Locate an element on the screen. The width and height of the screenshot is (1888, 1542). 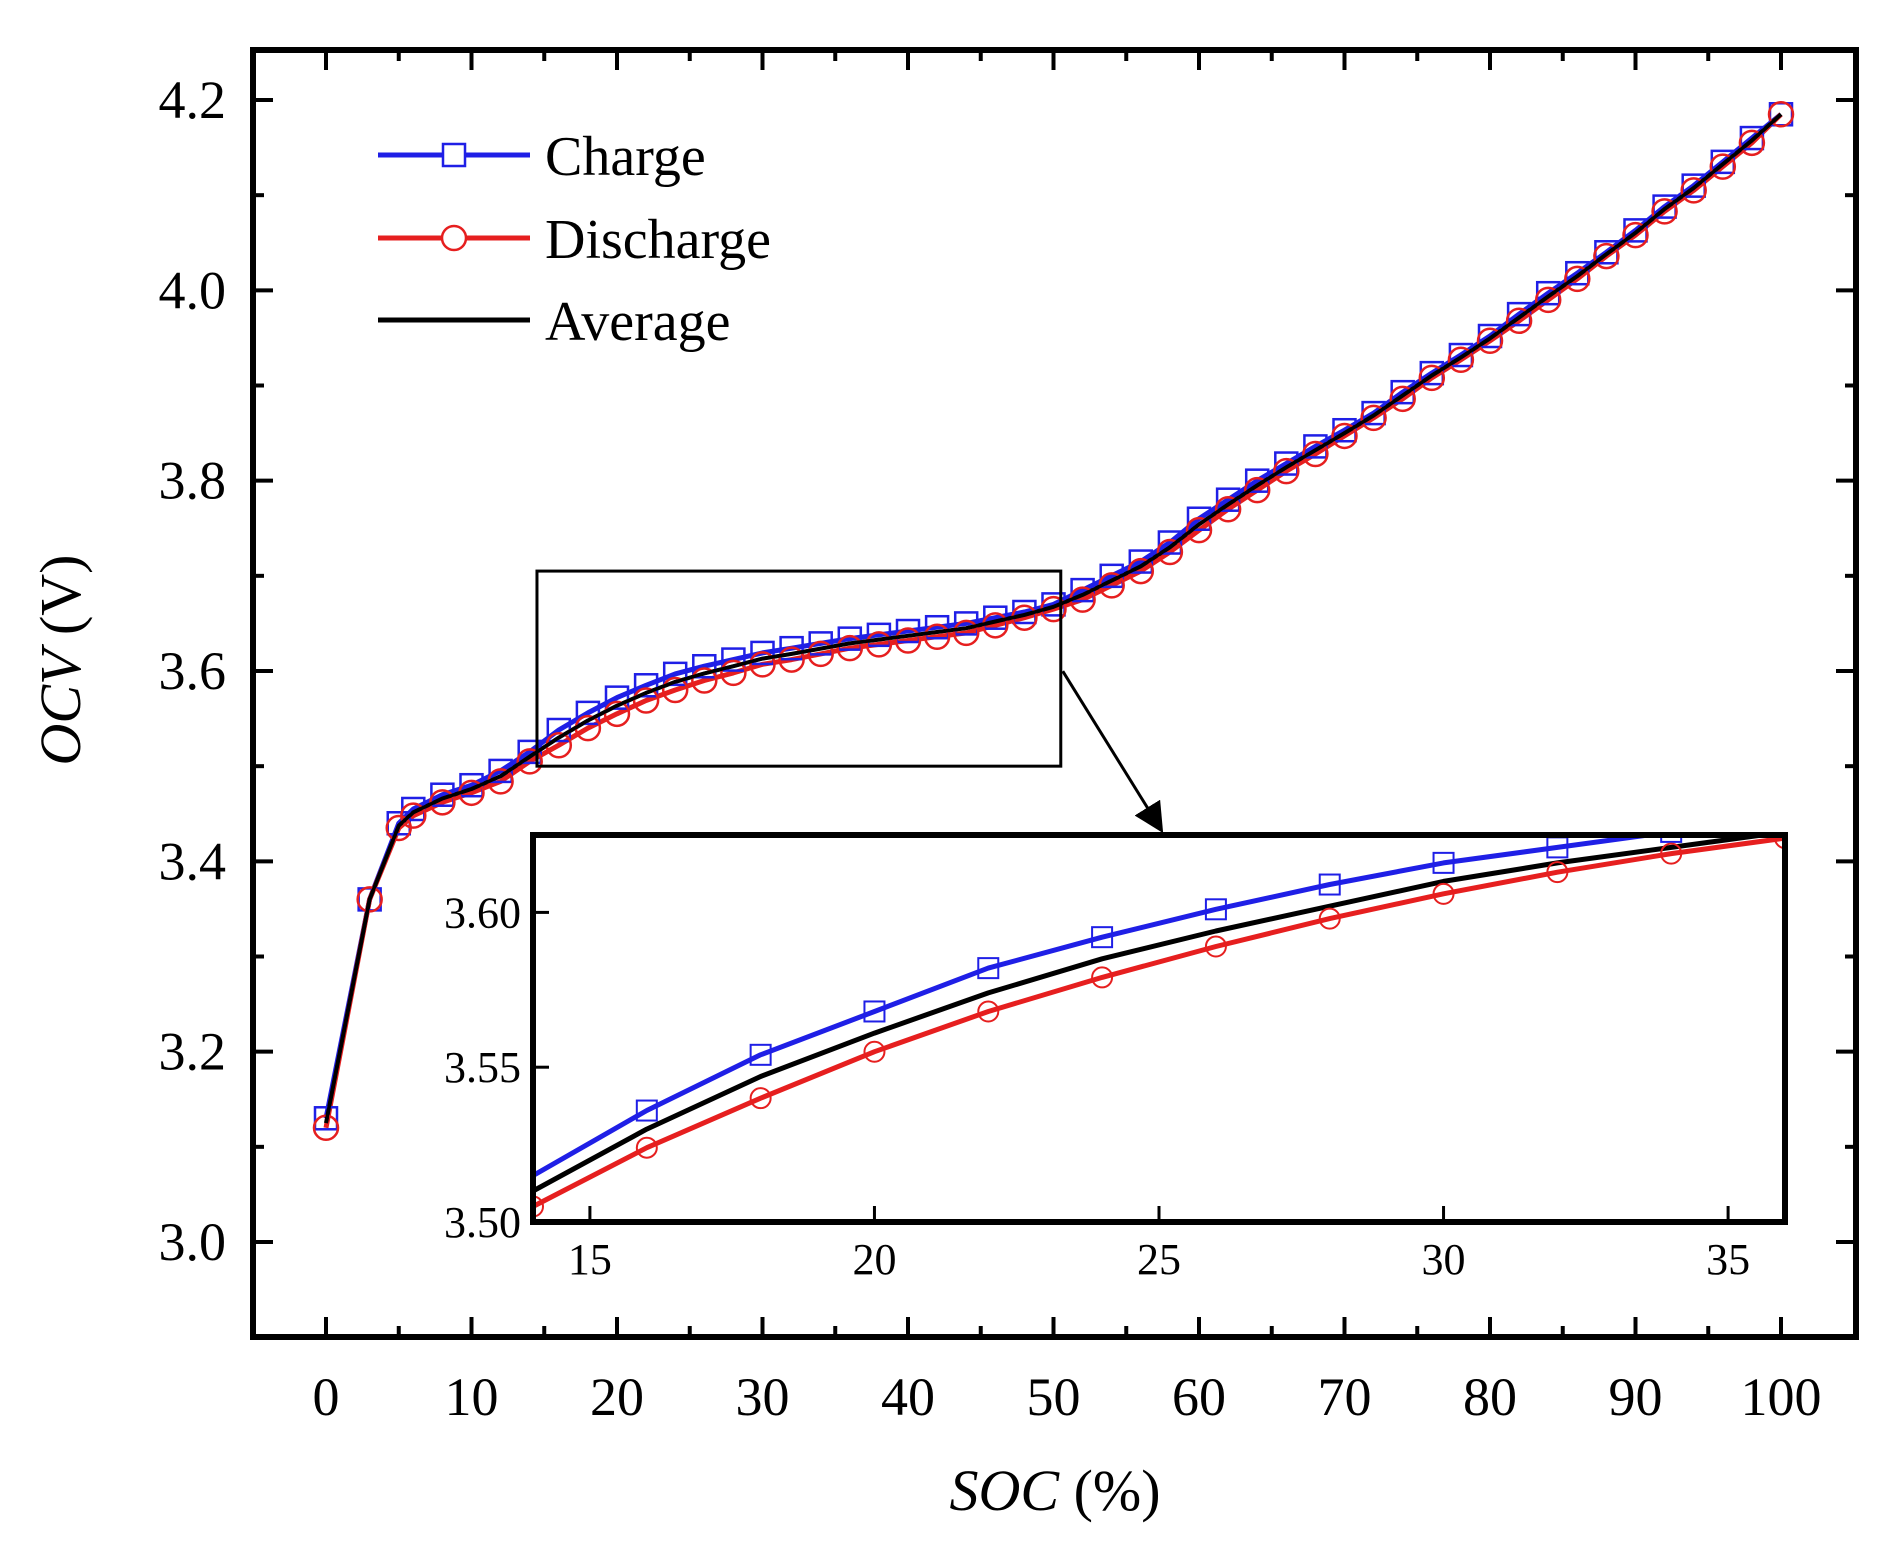
x-axis-title-variable: SOC is located at coordinates (1004, 1490).